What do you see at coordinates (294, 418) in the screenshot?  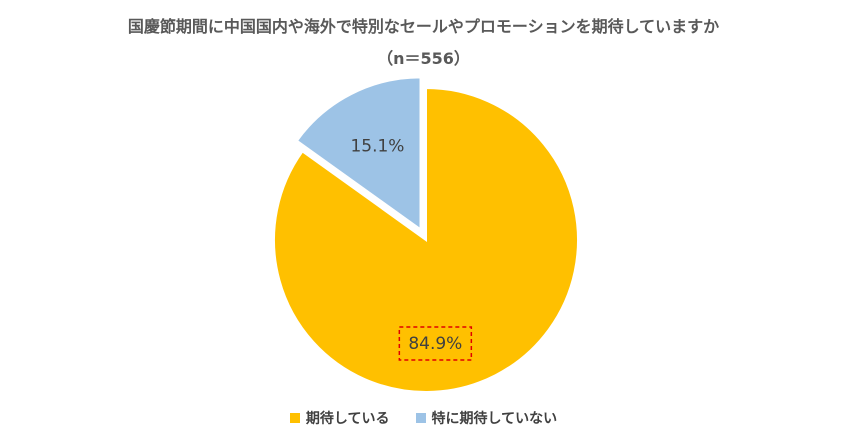 I see `legend-swatch-expected` at bounding box center [294, 418].